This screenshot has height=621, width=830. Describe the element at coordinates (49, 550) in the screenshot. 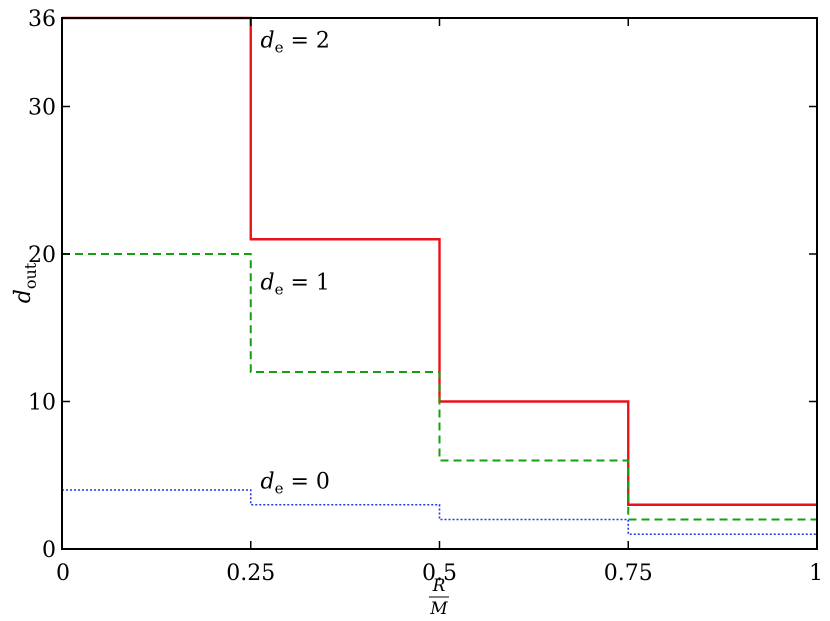

I see `y-tick-label-0: 0` at that location.